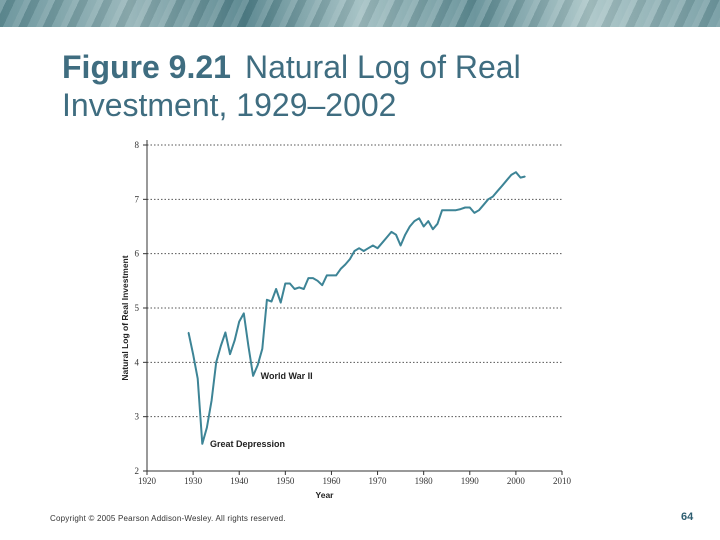 This screenshot has height=540, width=720. Describe the element at coordinates (287, 376) in the screenshot. I see `annotation-label: World War II` at that location.